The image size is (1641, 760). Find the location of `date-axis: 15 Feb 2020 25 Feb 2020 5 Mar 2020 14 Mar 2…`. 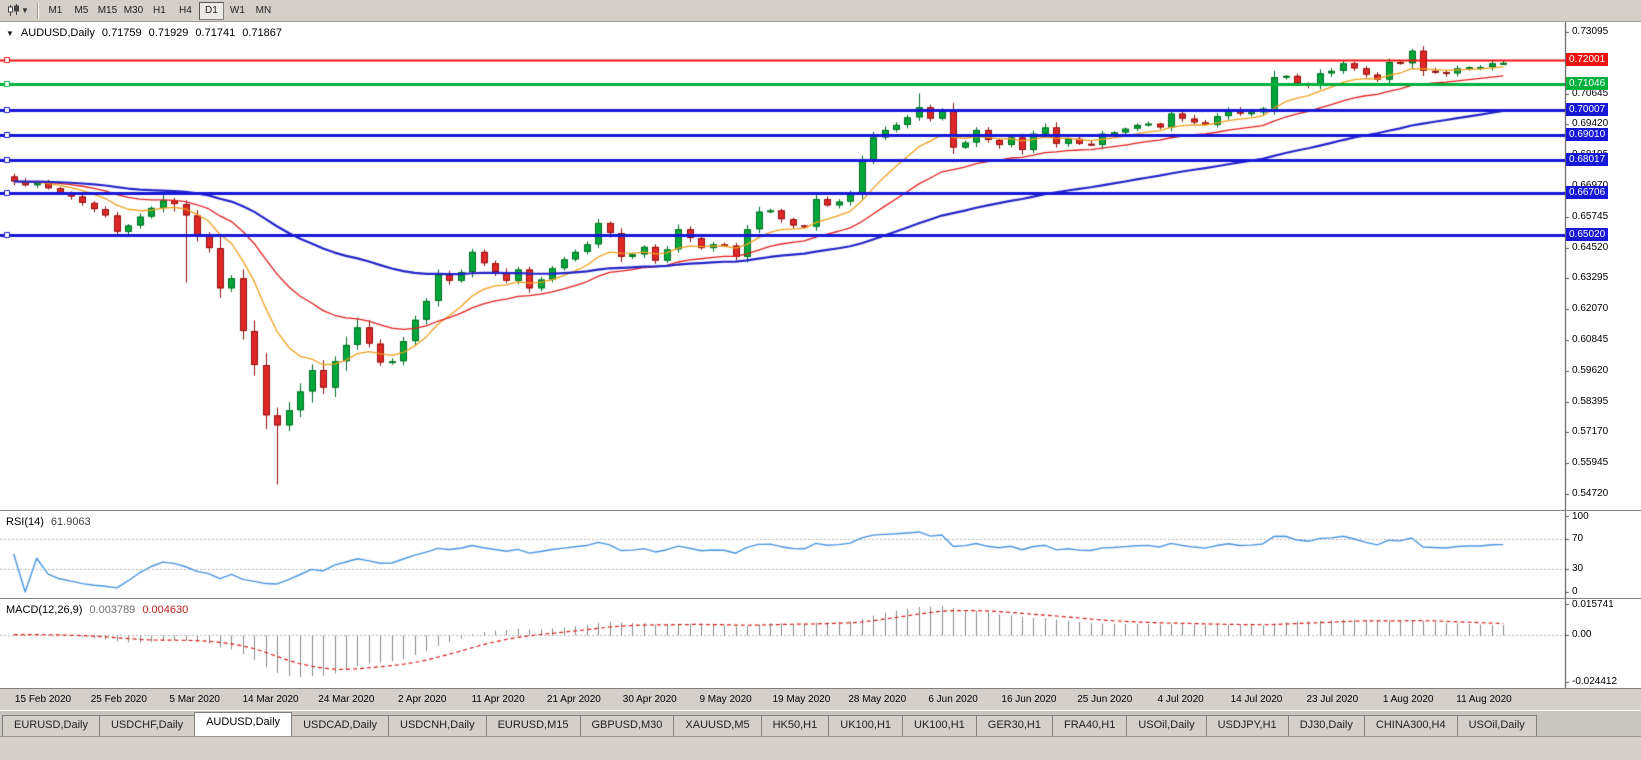

date-axis: 15 Feb 2020 25 Feb 2020 5 Mar 2020 14 Mar 2… is located at coordinates (820, 699).